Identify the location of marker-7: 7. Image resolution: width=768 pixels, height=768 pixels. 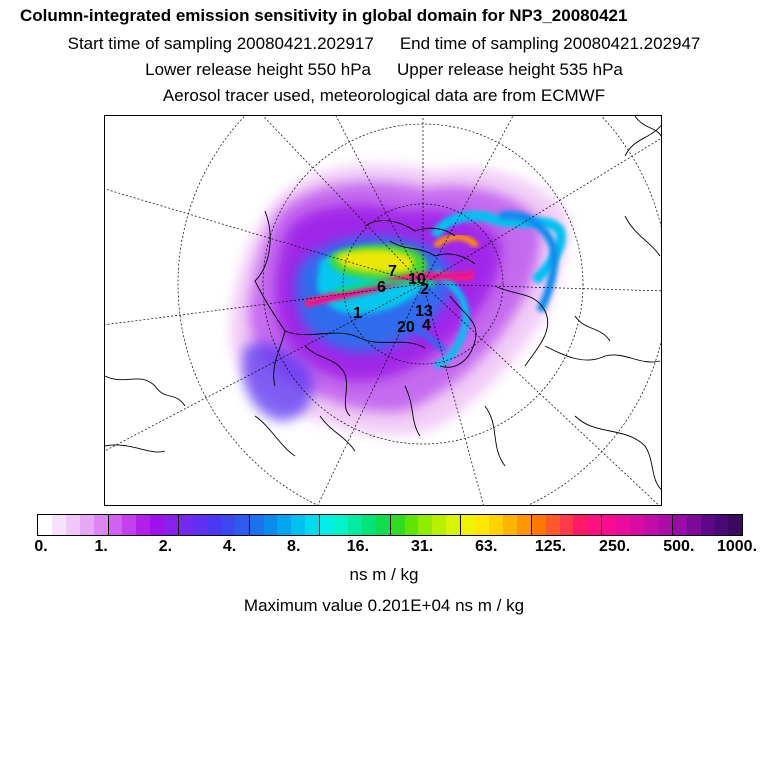
(392, 271).